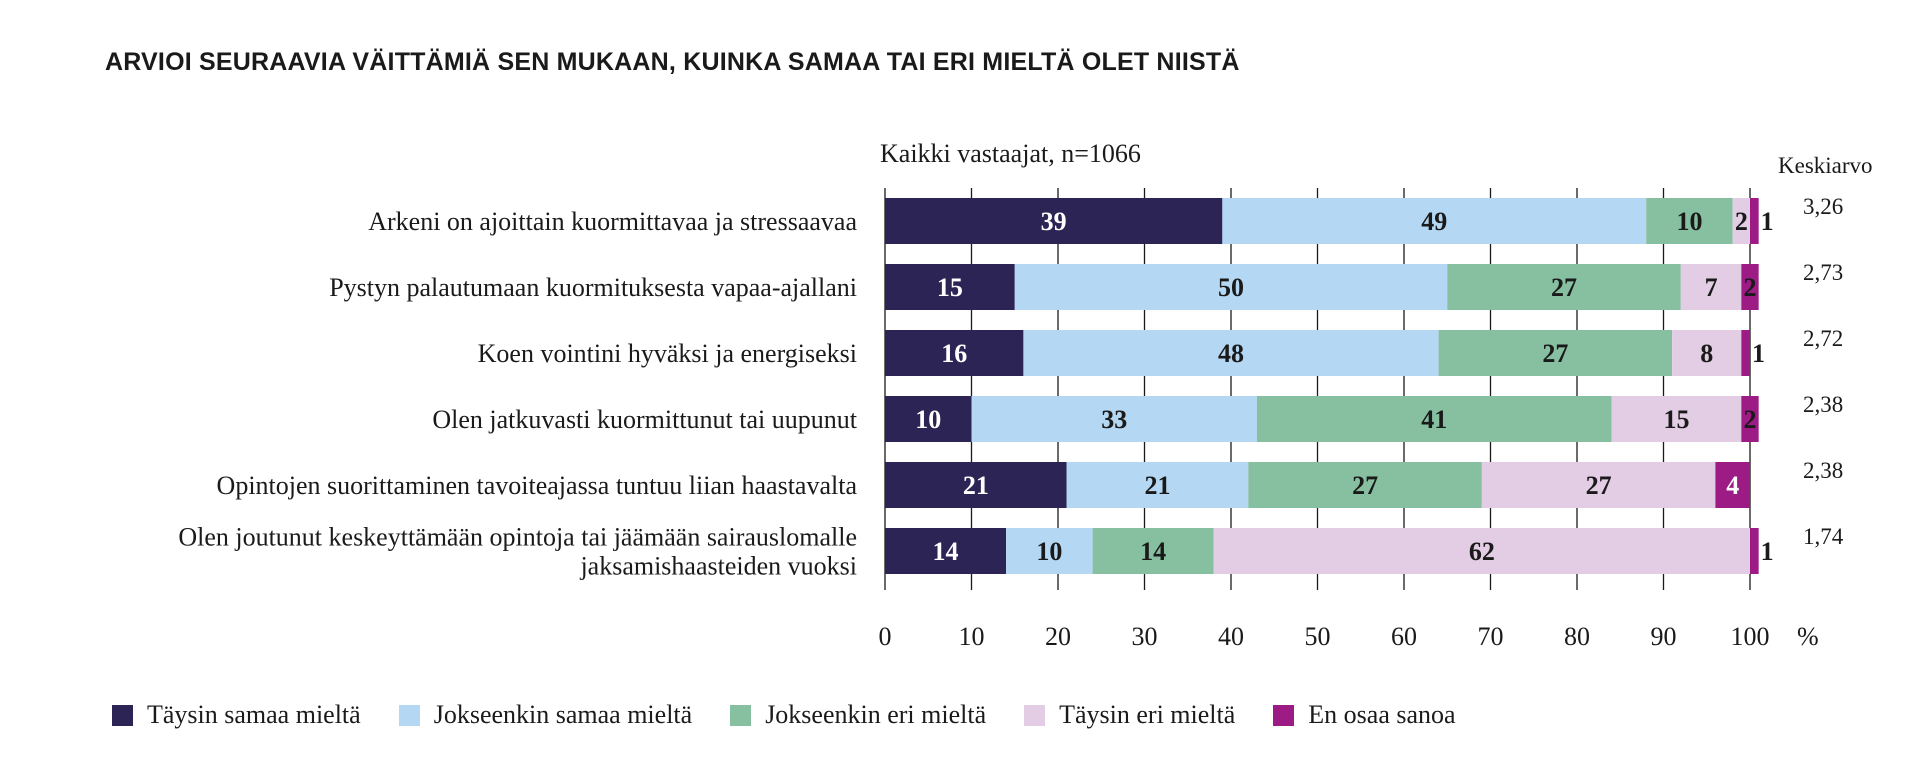 The height and width of the screenshot is (768, 1920). Describe the element at coordinates (1010, 153) in the screenshot. I see `chart-subtitle: Kaikki vastaajat, n=1066` at that location.